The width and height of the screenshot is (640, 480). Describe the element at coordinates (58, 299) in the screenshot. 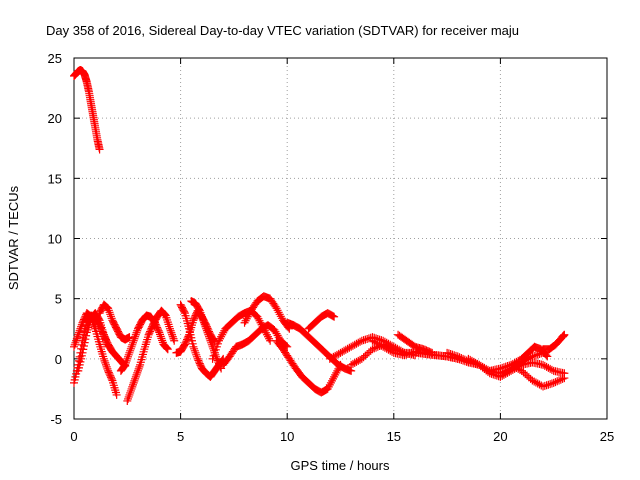

I see `y-tick-label: 5` at that location.